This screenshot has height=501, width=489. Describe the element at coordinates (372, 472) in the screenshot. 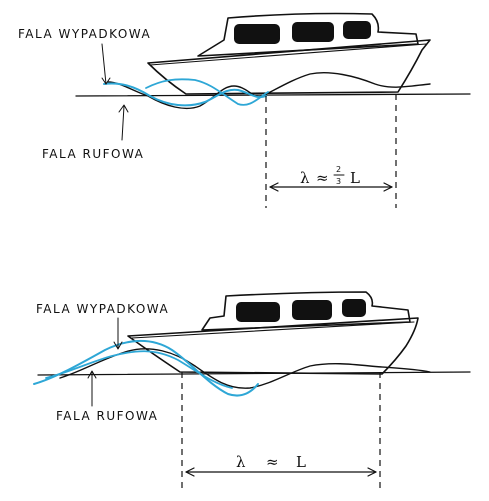

I see `bottom-dim-arrowhead-right` at that location.